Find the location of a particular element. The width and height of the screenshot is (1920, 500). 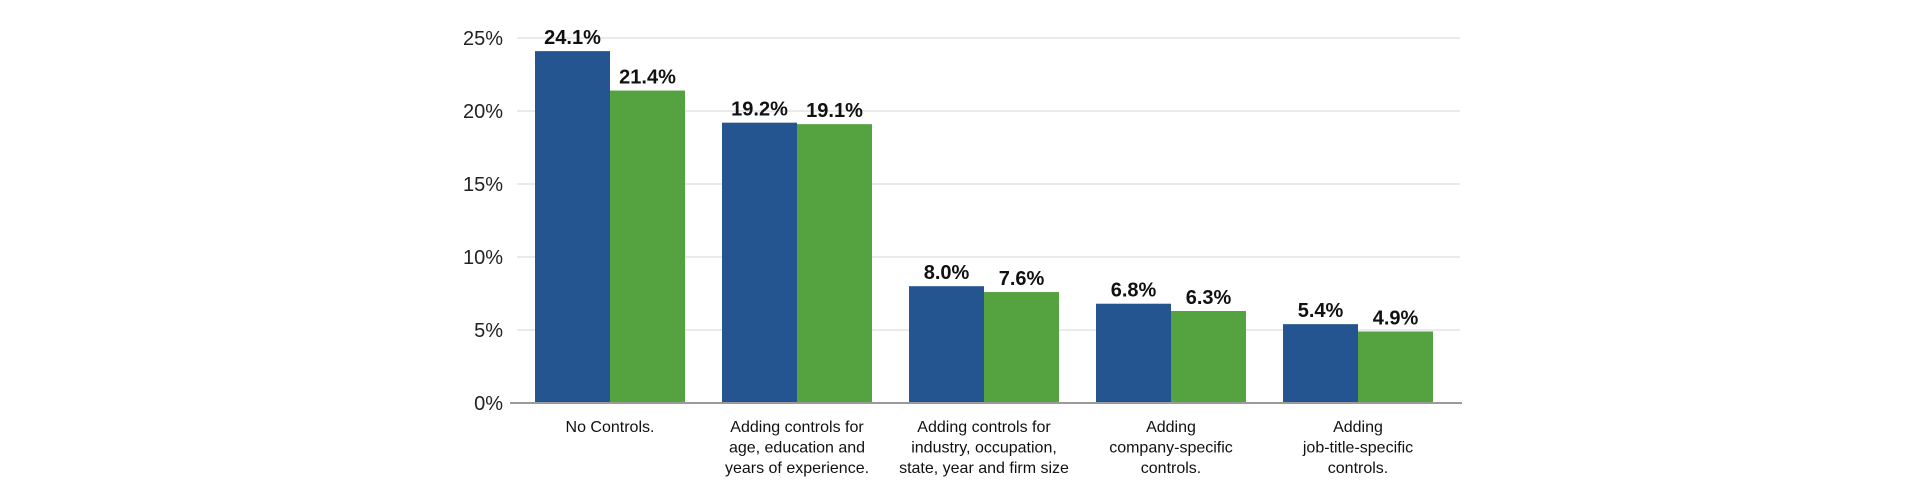

data-label: 6.8% is located at coordinates (1134, 291).